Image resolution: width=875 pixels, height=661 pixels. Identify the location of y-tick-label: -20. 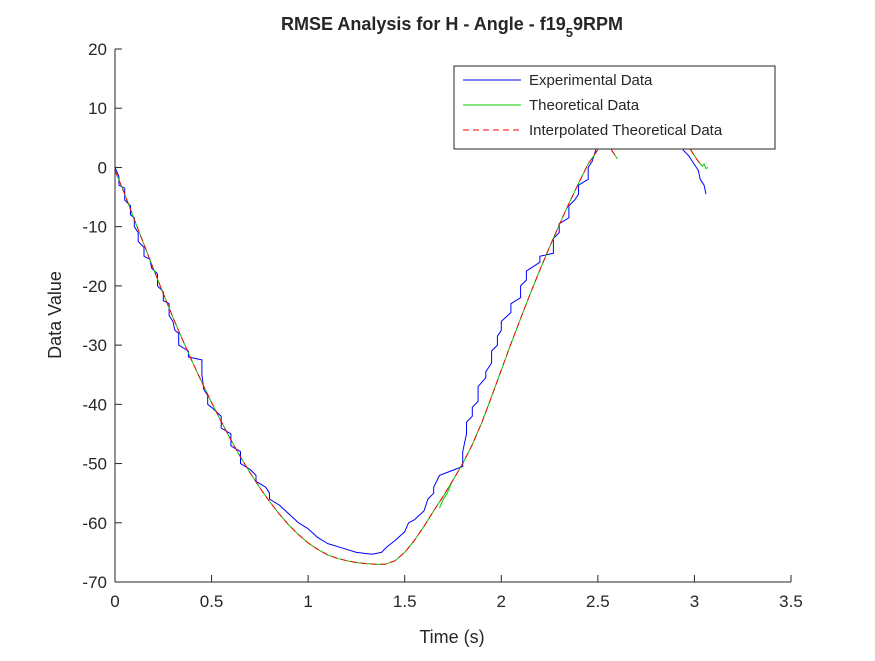
(94, 286).